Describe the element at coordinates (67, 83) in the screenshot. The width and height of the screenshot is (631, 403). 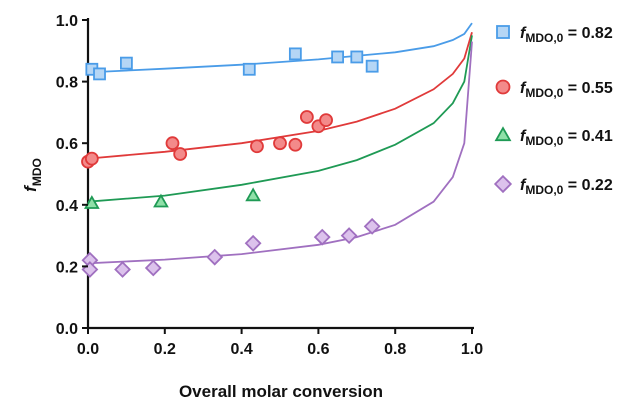
I see `y-tick-label: 0.8` at that location.